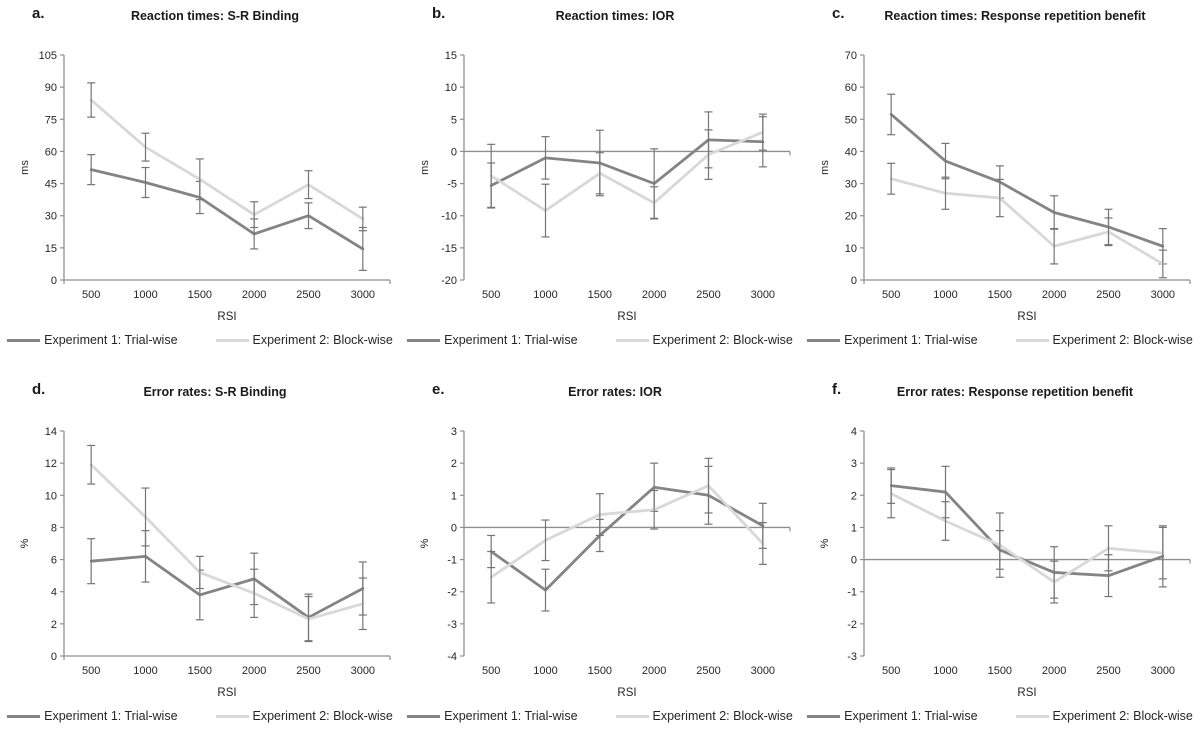 The image size is (1200, 753). Describe the element at coordinates (38, 13) in the screenshot. I see `panel-letter: a.` at that location.